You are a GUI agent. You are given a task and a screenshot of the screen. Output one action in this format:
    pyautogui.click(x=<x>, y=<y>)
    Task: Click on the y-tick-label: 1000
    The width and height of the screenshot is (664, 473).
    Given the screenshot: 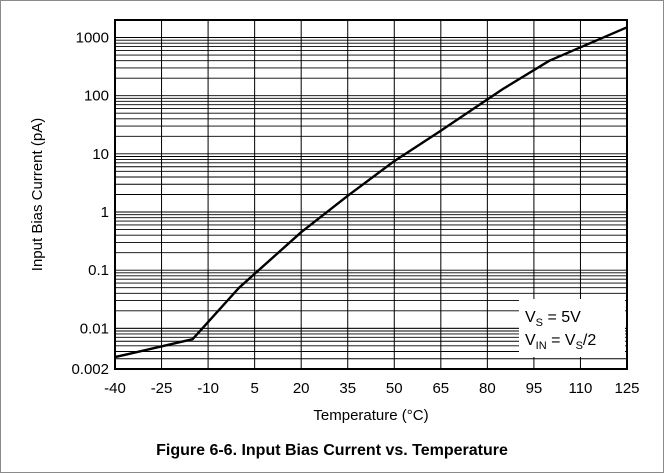 What is the action you would take?
    pyautogui.click(x=92, y=38)
    